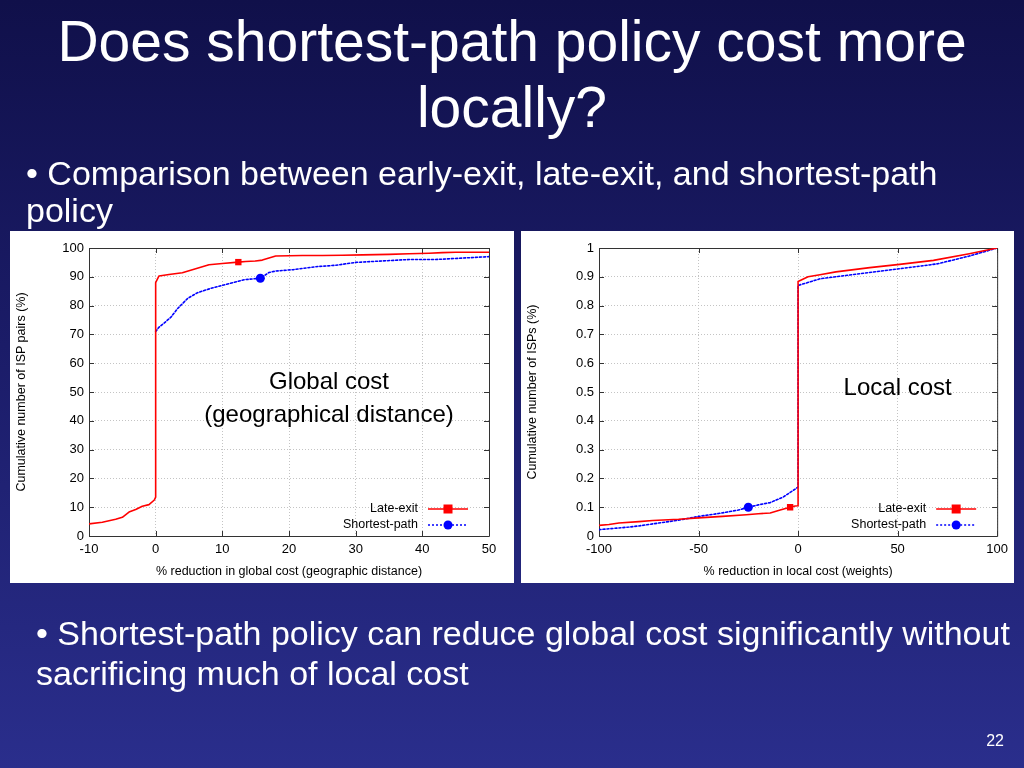 The height and width of the screenshot is (768, 1024). What do you see at coordinates (329, 396) in the screenshot?
I see `annotation: Global cost (geographical distance)` at bounding box center [329, 396].